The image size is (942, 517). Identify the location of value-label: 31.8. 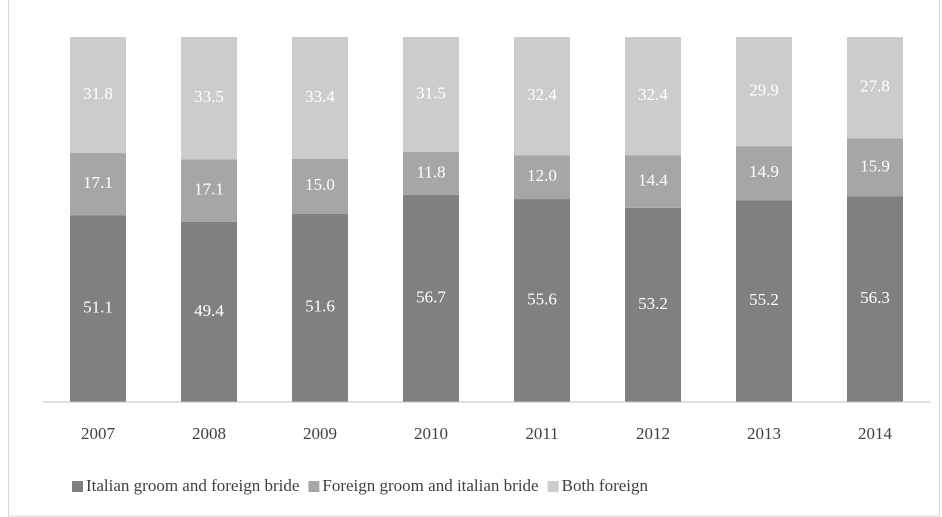
(98, 93).